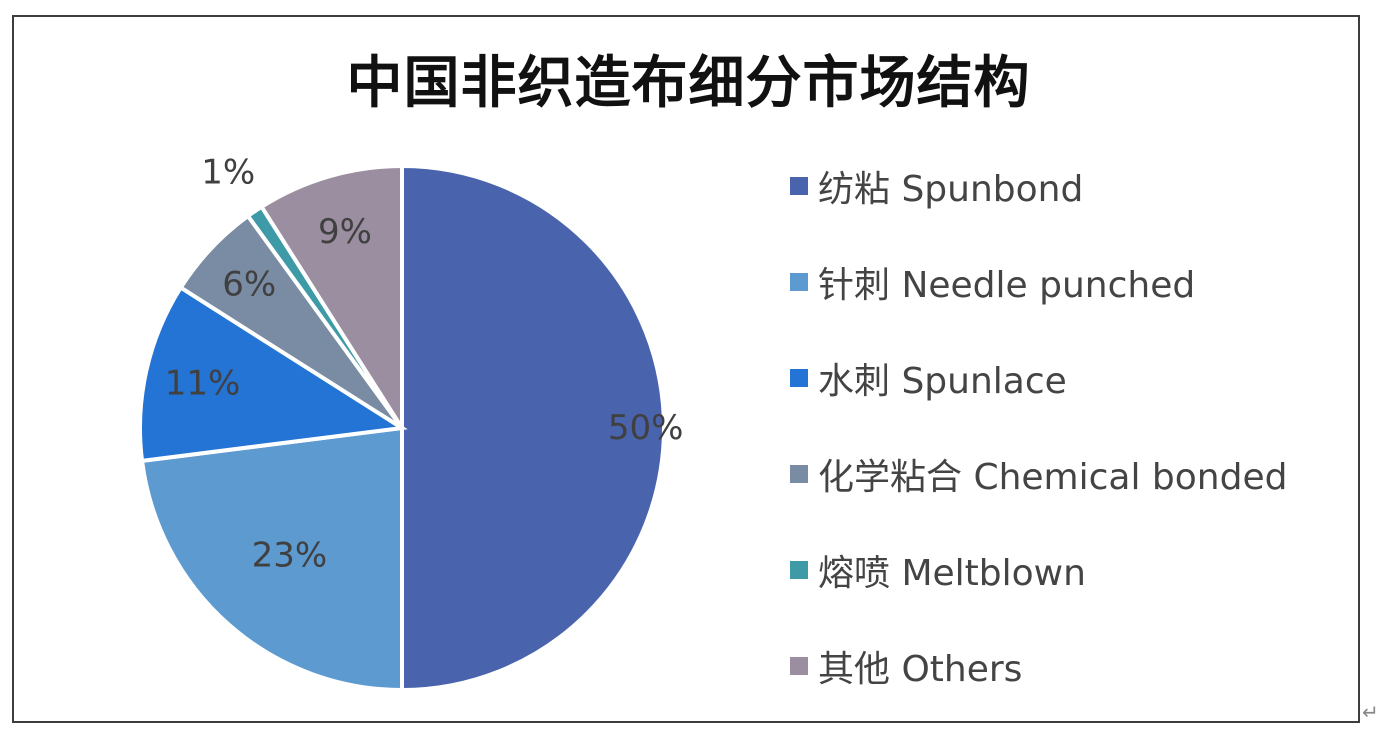  I want to click on chart-title: 中国非织造布细分市场结构, so click(688, 83).